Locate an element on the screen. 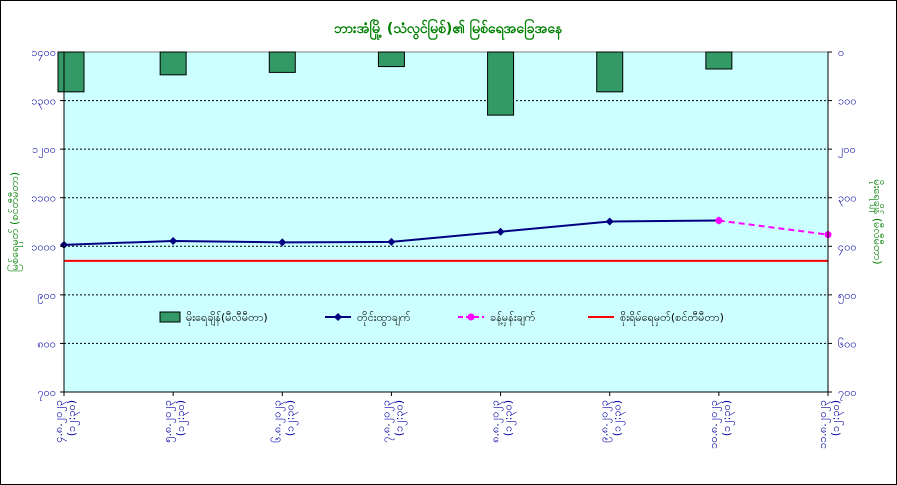  x-tick-label-group: ၁၀.၈.၂၀၂၃ (၁၂:၃၀) is located at coordinates (721, 424).